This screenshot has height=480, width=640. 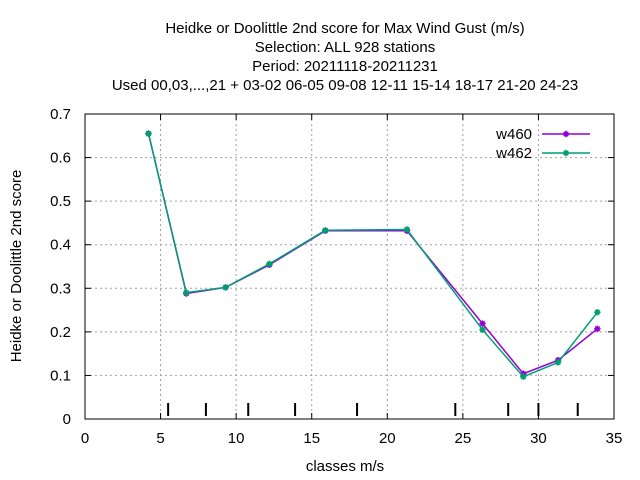 I want to click on x-tick-label: 35, so click(x=614, y=438).